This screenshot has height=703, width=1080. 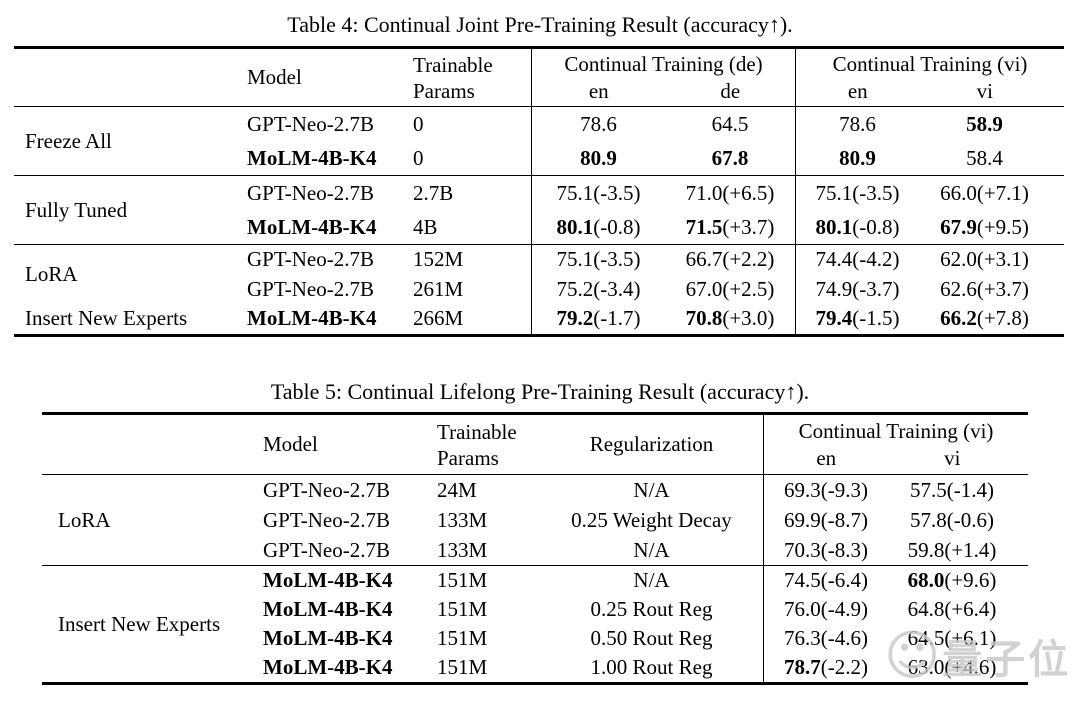 I want to click on regularization-cell: 0.25 Rout Reg, so click(x=651, y=609).